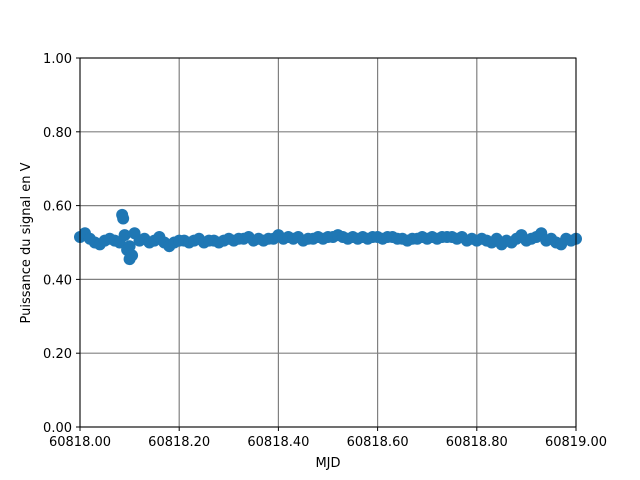  What do you see at coordinates (378, 442) in the screenshot?
I see `x-tick-label: 60818.60` at bounding box center [378, 442].